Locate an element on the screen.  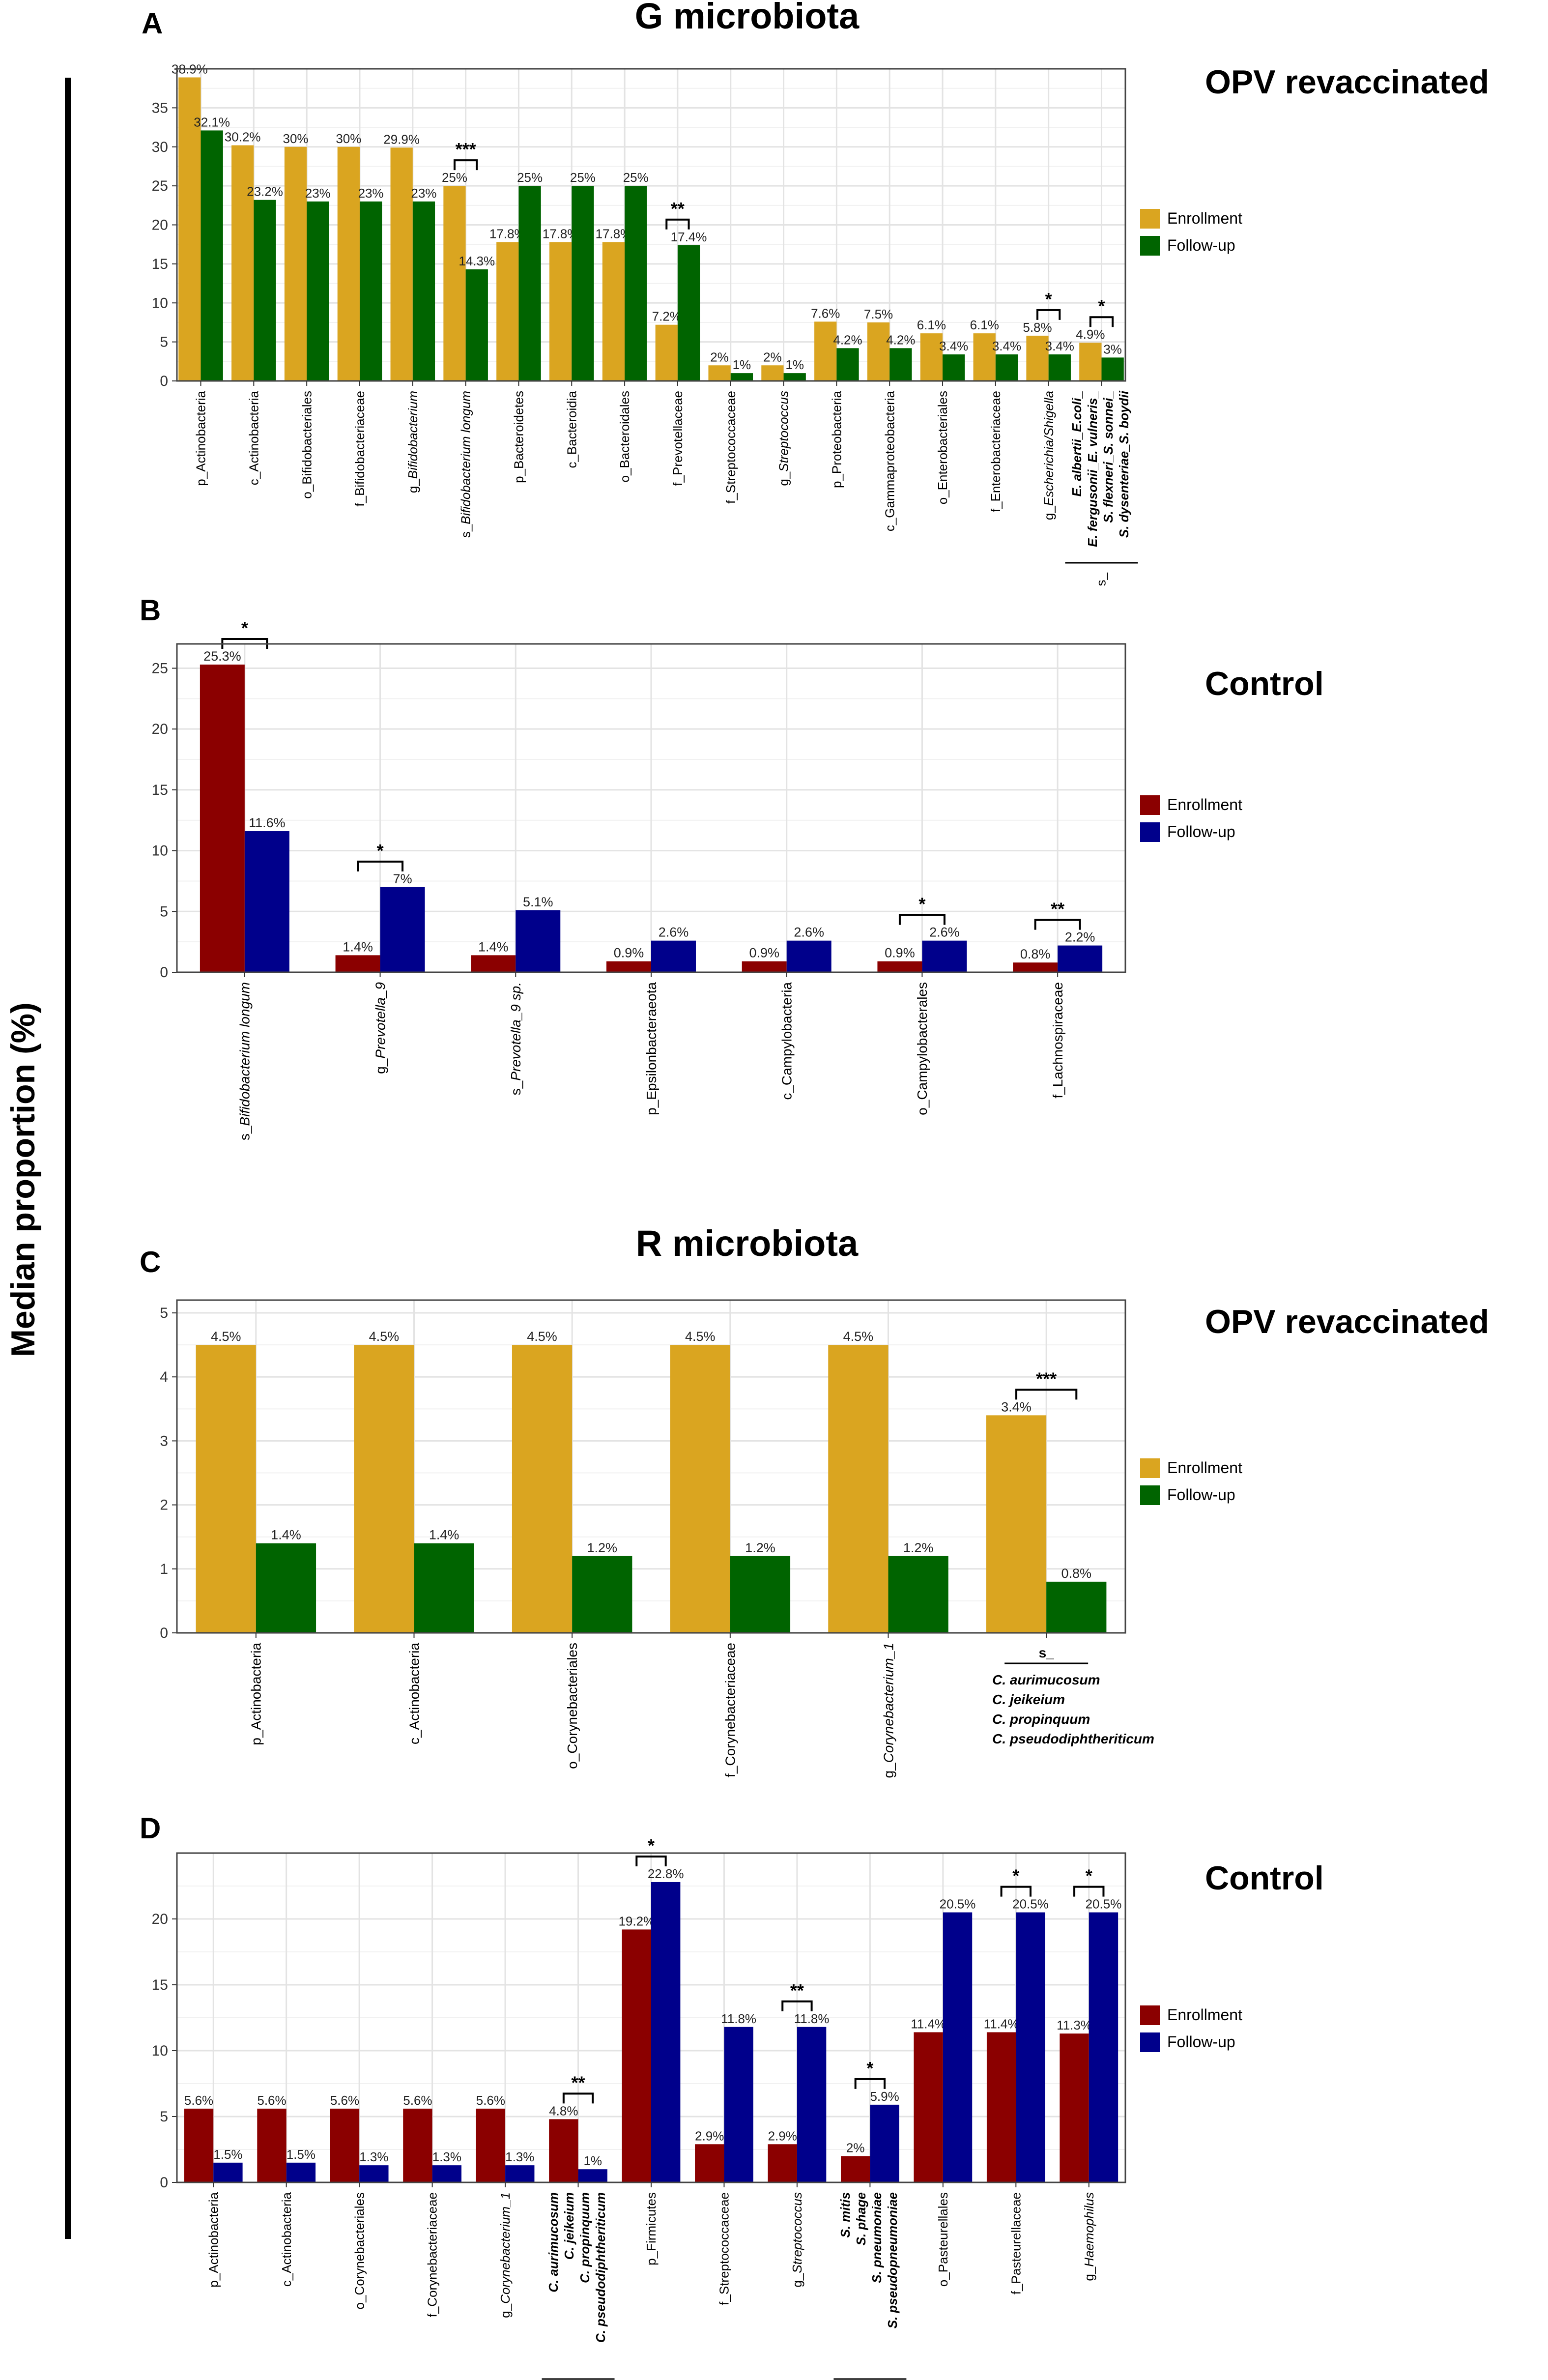
data-label: 30% is located at coordinates (295, 138).